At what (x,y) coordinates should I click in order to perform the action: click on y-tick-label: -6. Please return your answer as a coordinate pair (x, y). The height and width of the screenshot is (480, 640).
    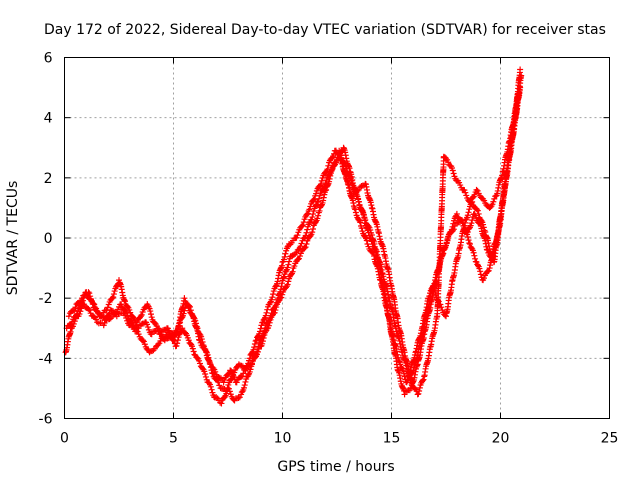
    Looking at the image, I should click on (46, 420).